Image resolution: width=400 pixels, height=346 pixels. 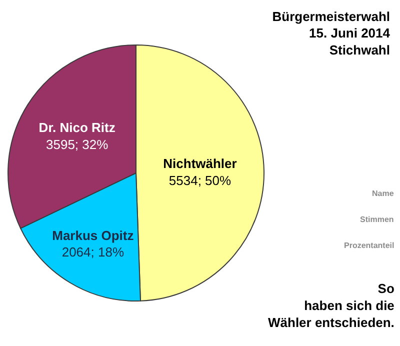 I want to click on text: Prozentanteil, so click(x=369, y=245).